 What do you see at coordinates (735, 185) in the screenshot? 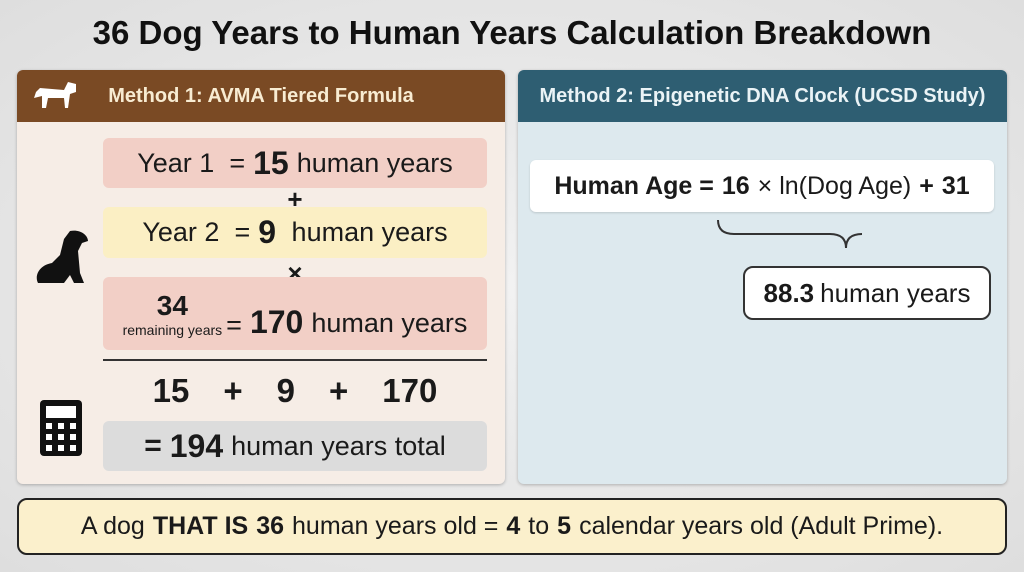
I see `text-segment: 16` at bounding box center [735, 185].